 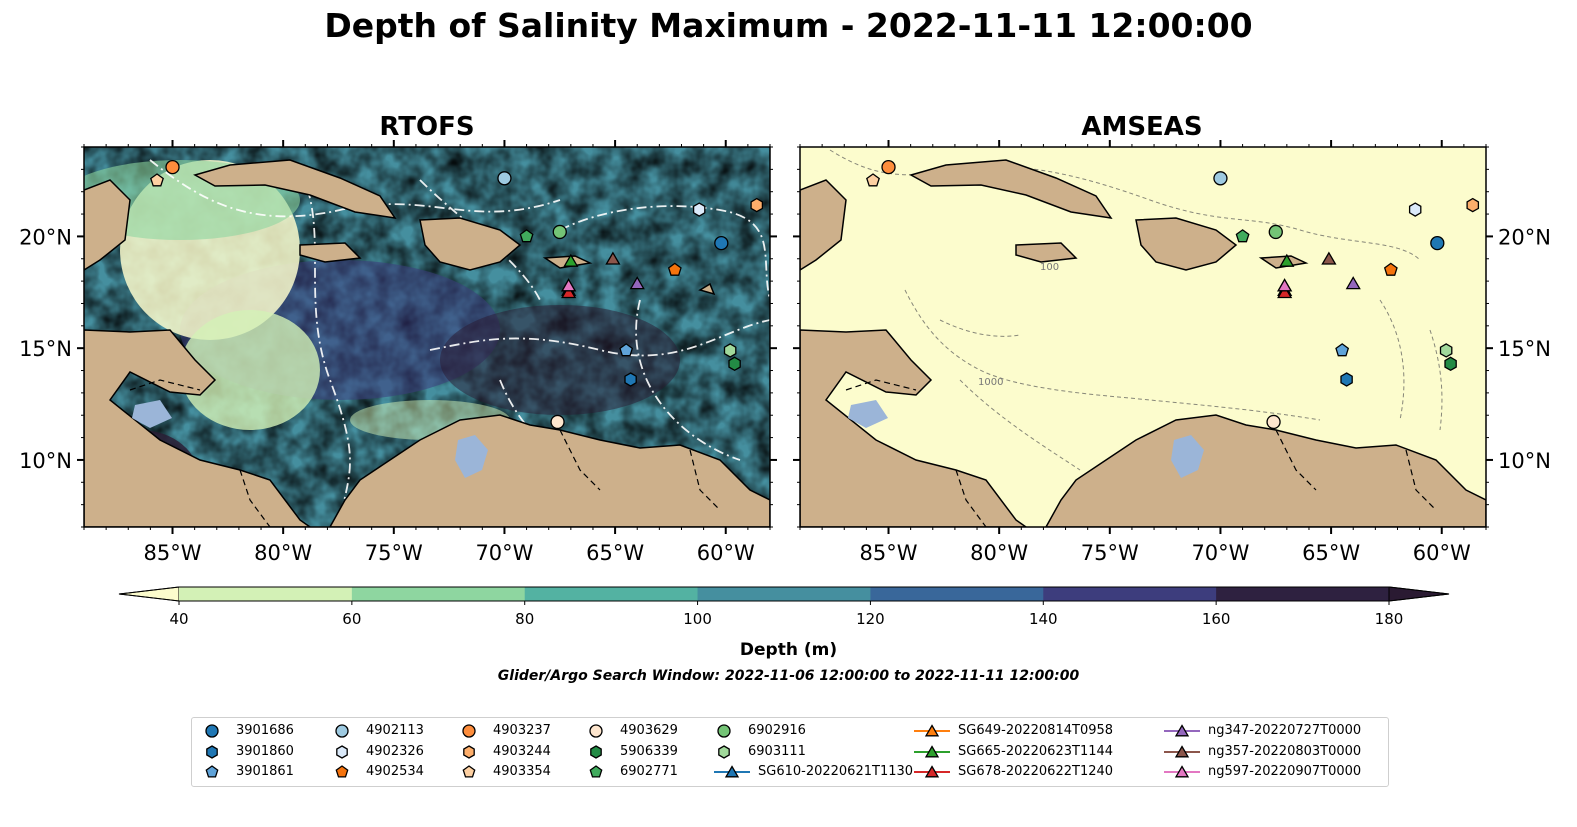 I want to click on legend-label: 3901861, so click(x=265, y=771).